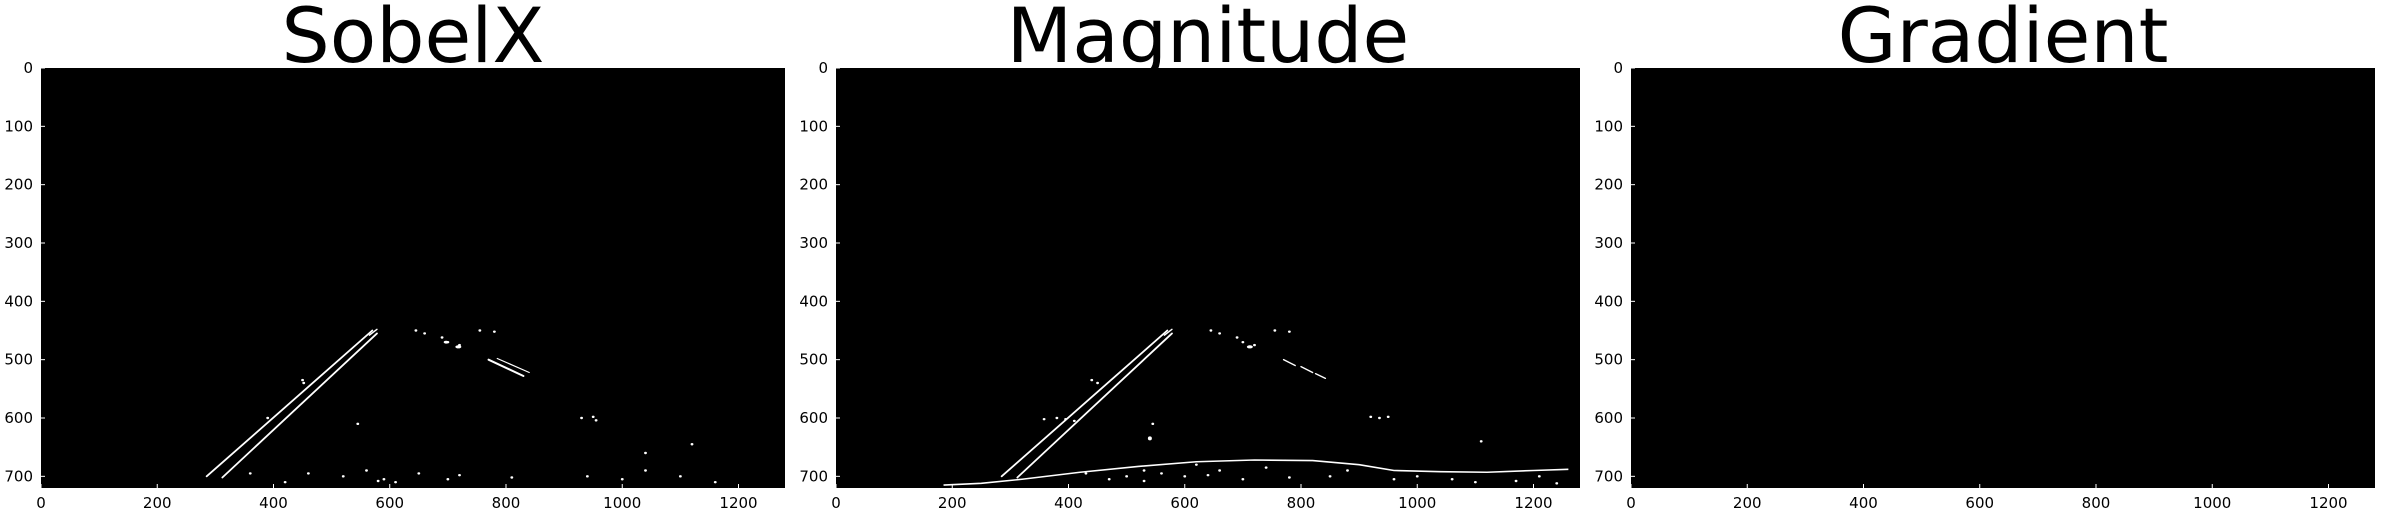 This screenshot has height=516, width=2383. I want to click on y-tick-label: 500, so click(18, 360).